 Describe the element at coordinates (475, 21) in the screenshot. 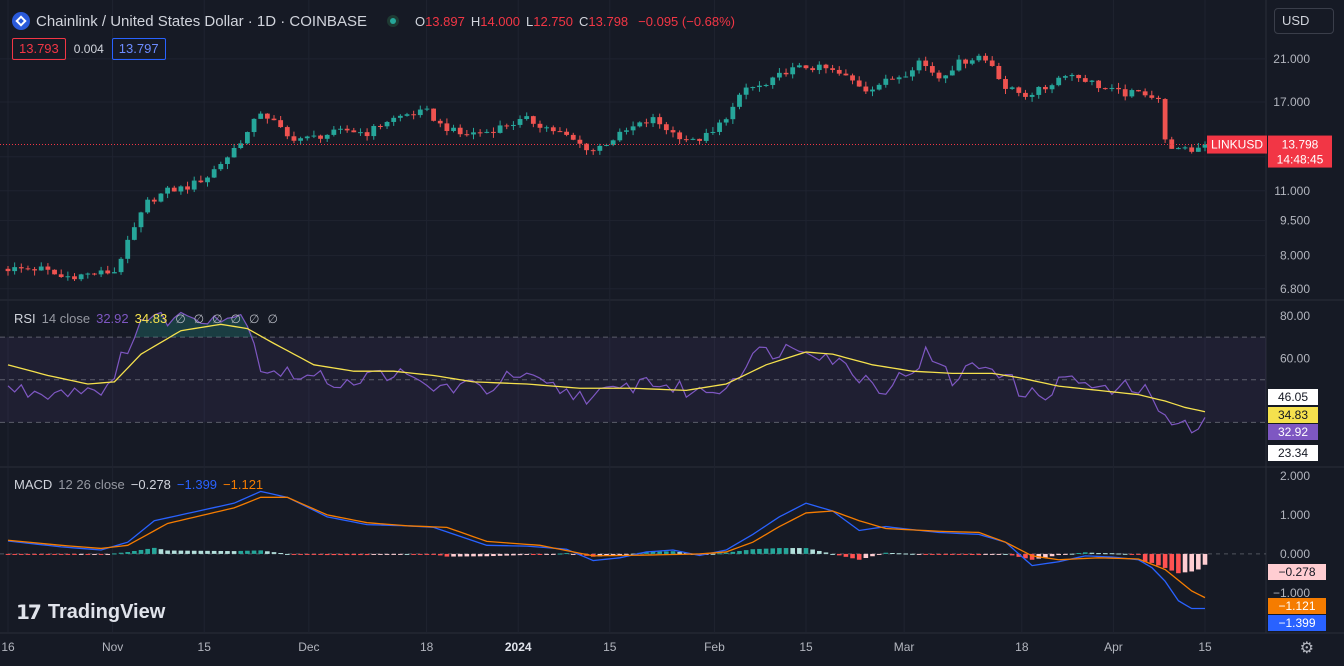

I see `high-label: H` at that location.